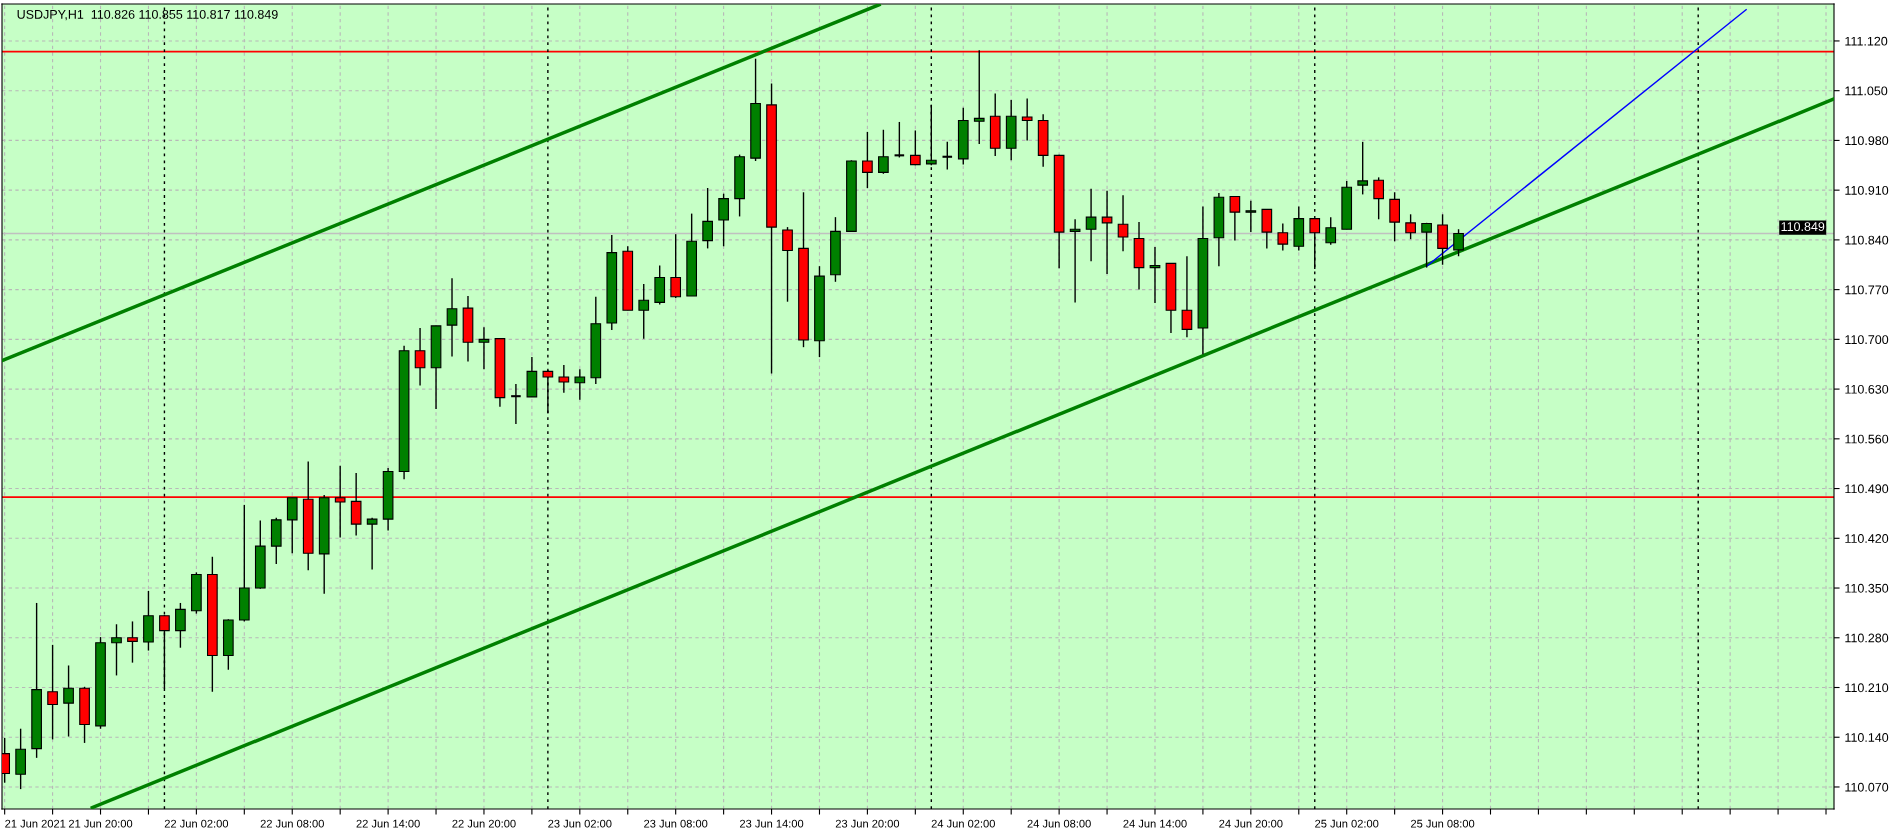 This screenshot has width=1898, height=832. Describe the element at coordinates (388, 823) in the screenshot. I see `x-tick-label: 22 Jun 14:00` at that location.